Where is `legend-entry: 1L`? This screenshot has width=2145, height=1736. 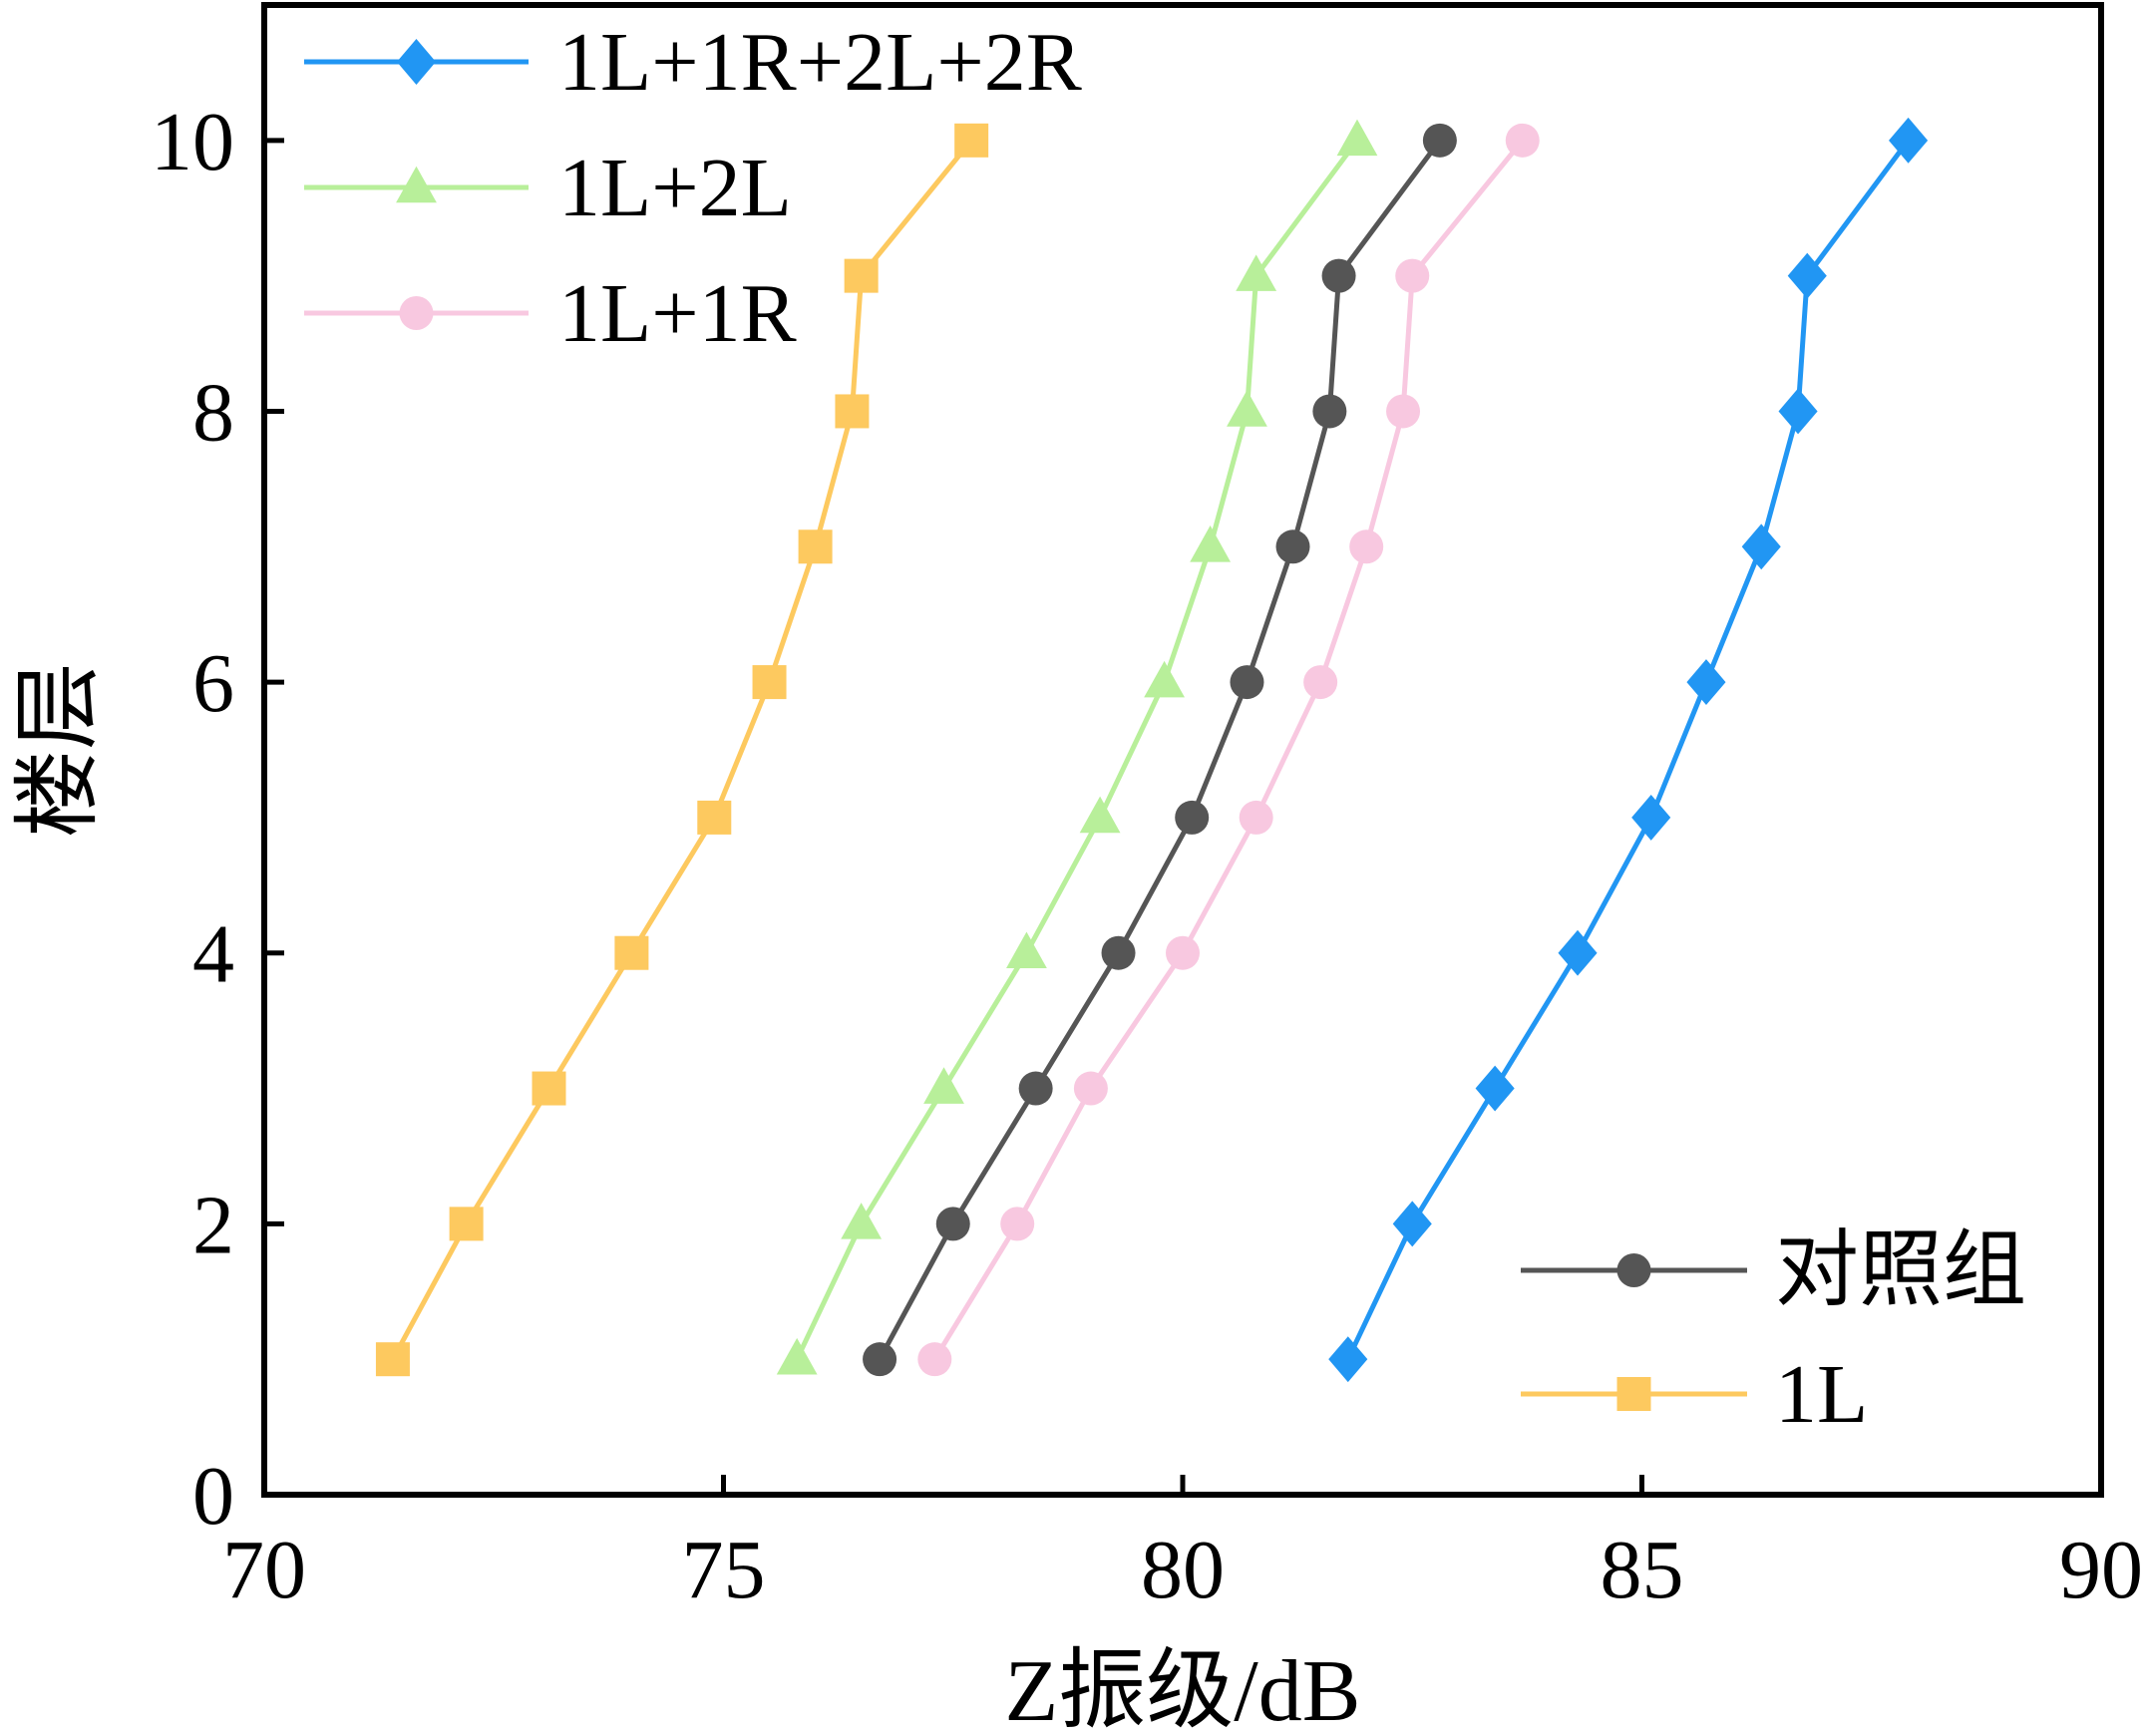
legend-entry: 1L is located at coordinates (1694, 1394).